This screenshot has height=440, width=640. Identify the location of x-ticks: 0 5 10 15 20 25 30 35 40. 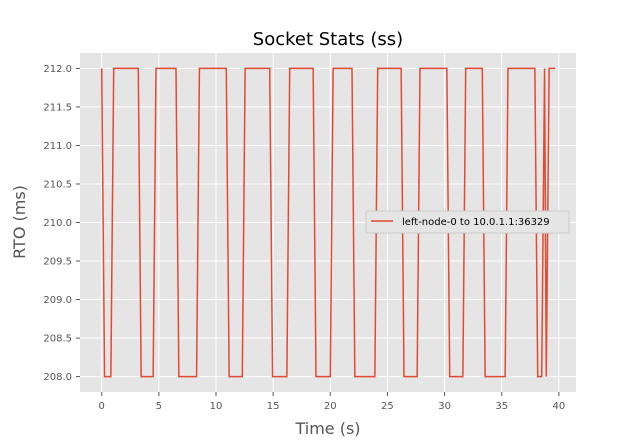
(332, 402).